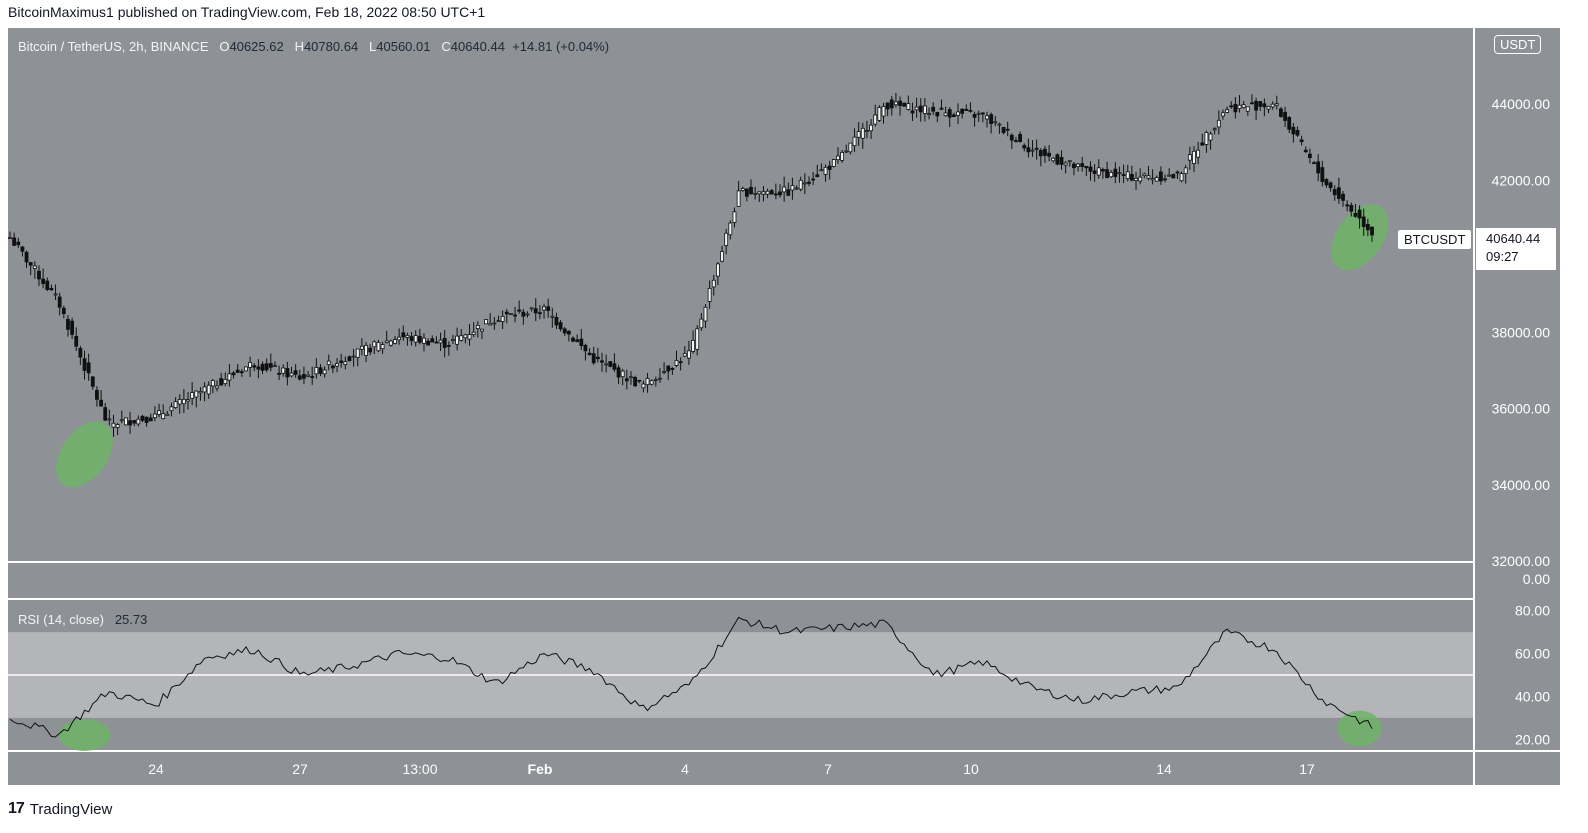  What do you see at coordinates (300, 769) in the screenshot?
I see `time-tick-label: 27` at bounding box center [300, 769].